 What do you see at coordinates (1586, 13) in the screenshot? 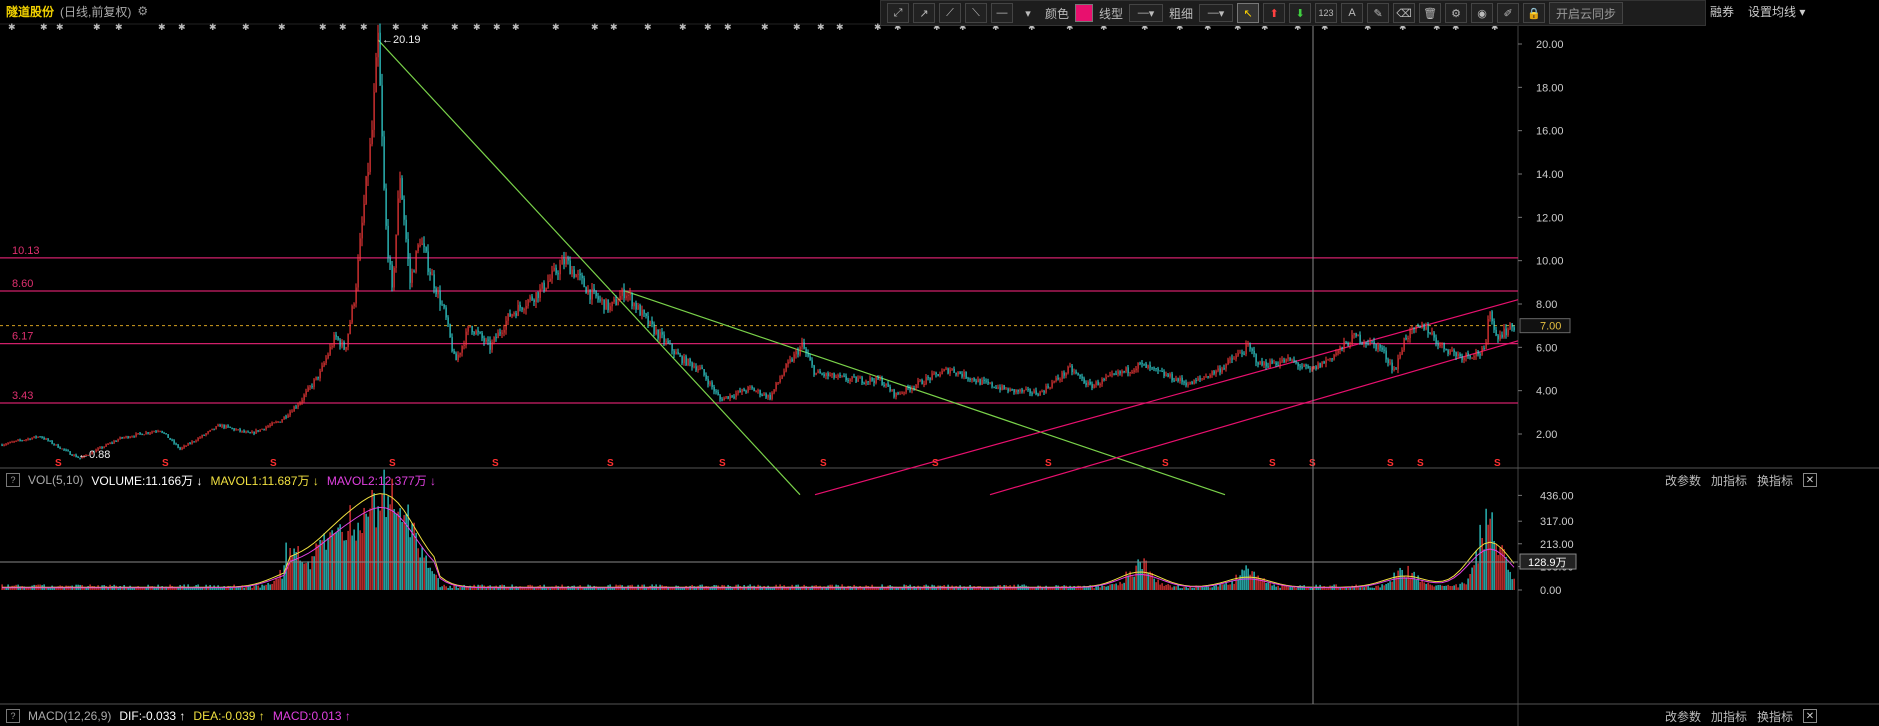
I see `cloud-sync-button: 开启云同步` at bounding box center [1586, 13].